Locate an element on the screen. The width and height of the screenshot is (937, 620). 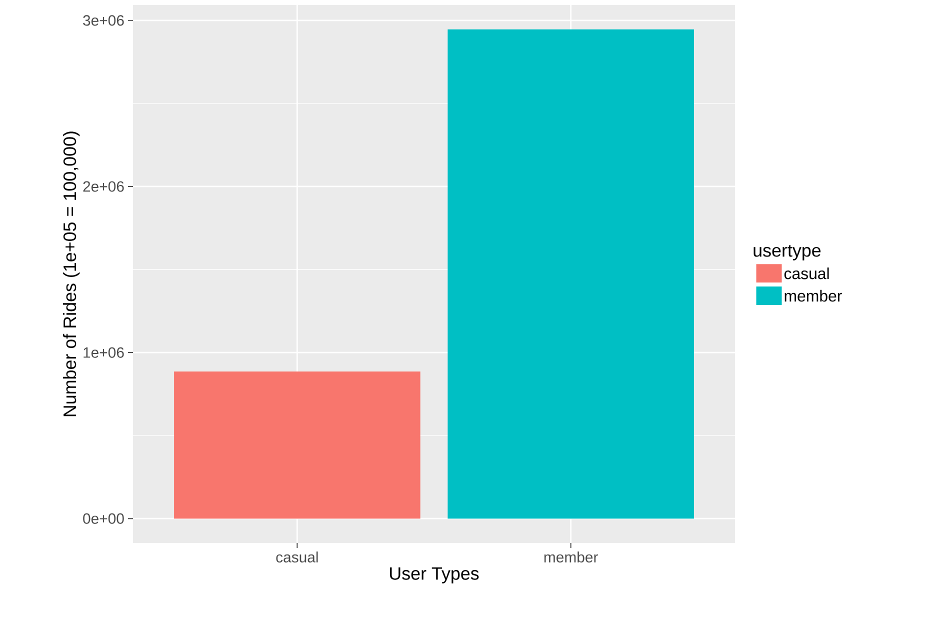
legend-label: casual is located at coordinates (806, 274).